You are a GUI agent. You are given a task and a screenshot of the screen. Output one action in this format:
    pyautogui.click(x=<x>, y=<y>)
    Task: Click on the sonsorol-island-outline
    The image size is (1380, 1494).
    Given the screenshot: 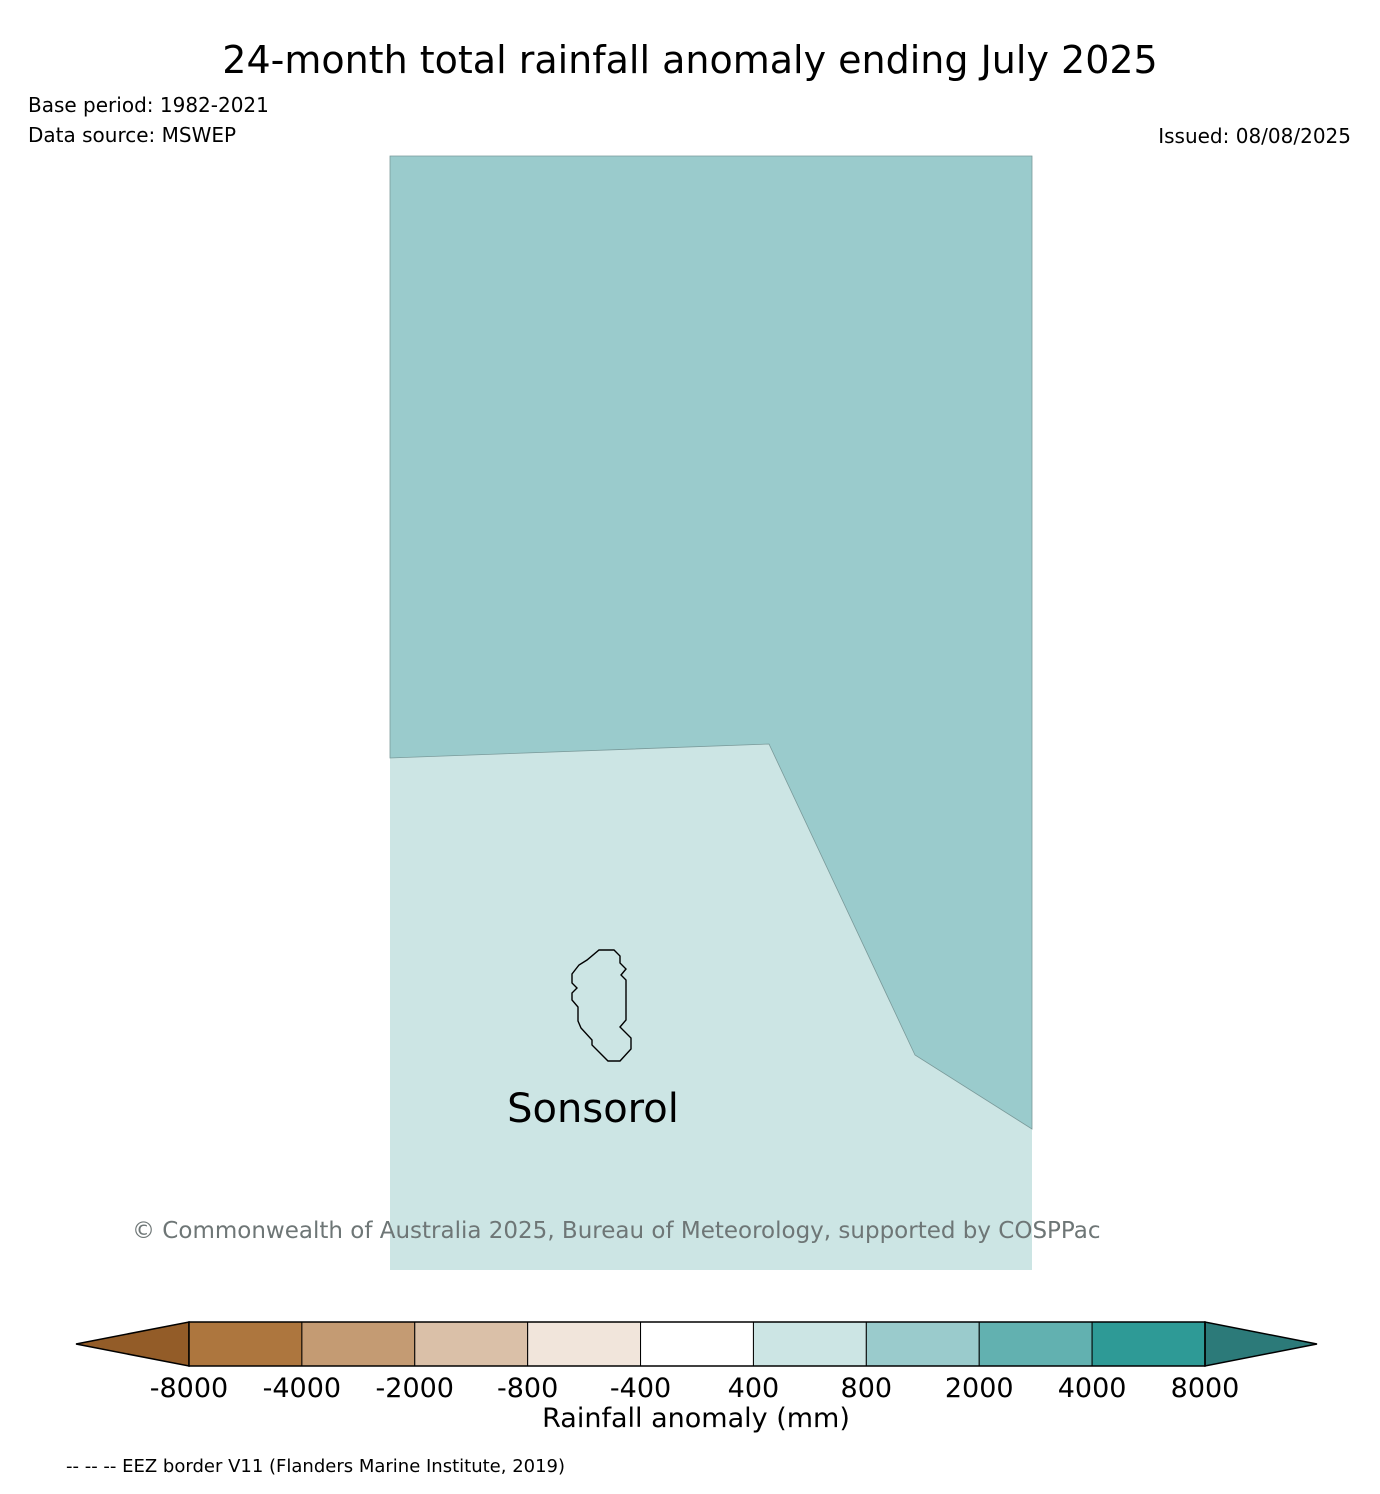 What is the action you would take?
    pyautogui.click(x=601, y=1005)
    